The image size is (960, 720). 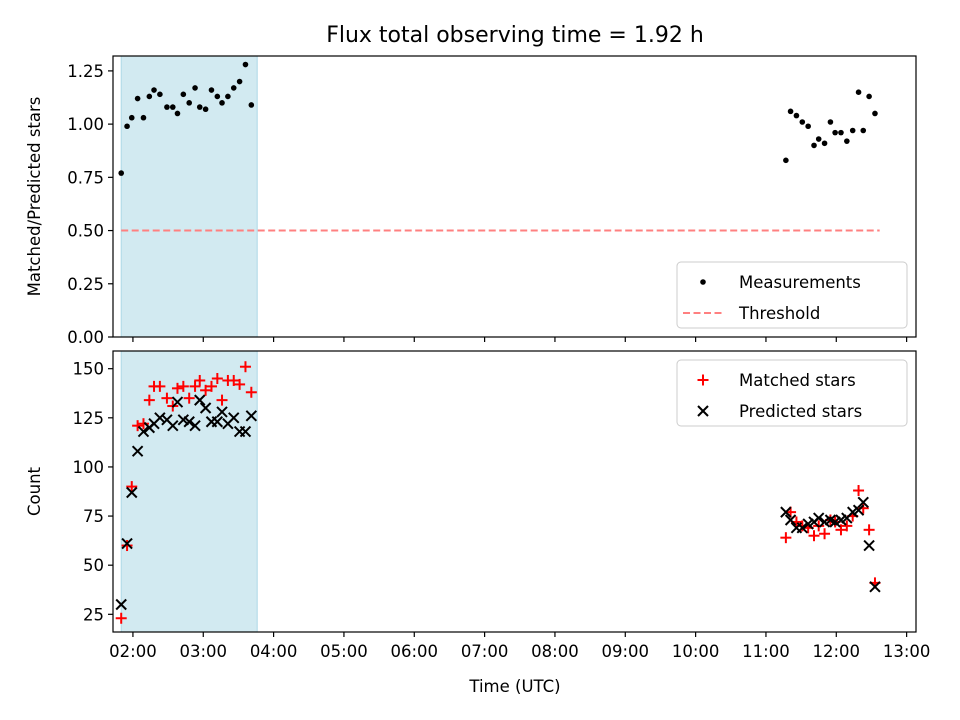 I want to click on legend-label: Threshold, so click(x=779, y=313).